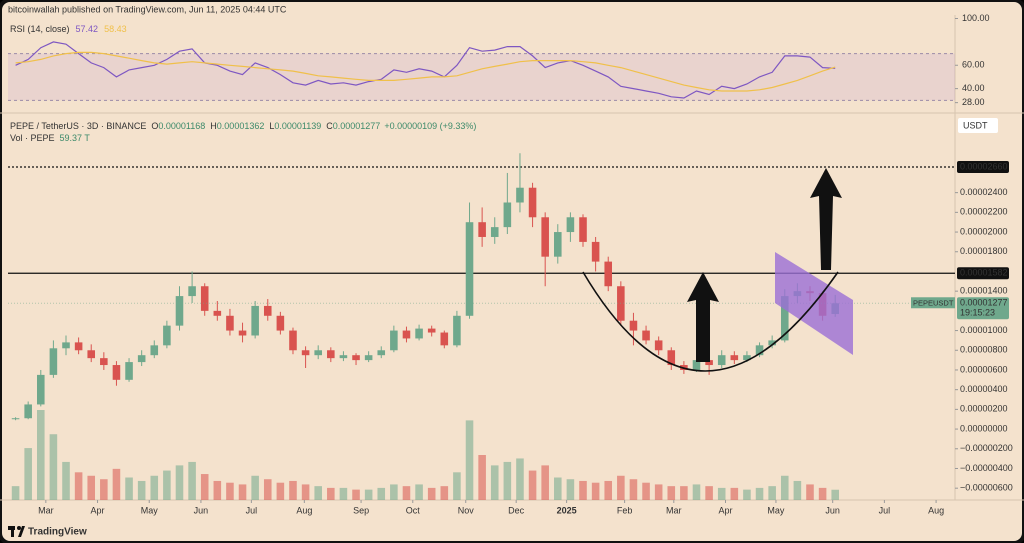 This screenshot has height=543, width=1024. What do you see at coordinates (983, 273) in the screenshot?
I see `level-label-box` at bounding box center [983, 273].